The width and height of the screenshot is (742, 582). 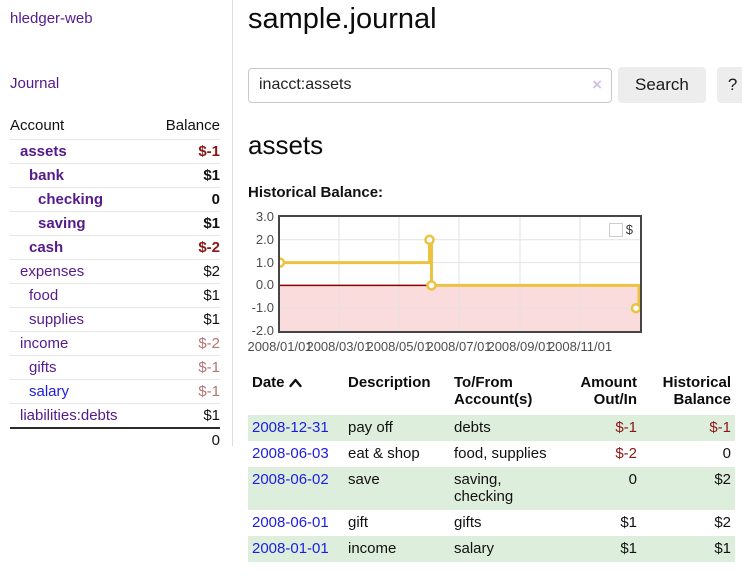 What do you see at coordinates (726, 453) in the screenshot?
I see `transaction-balance: 0` at bounding box center [726, 453].